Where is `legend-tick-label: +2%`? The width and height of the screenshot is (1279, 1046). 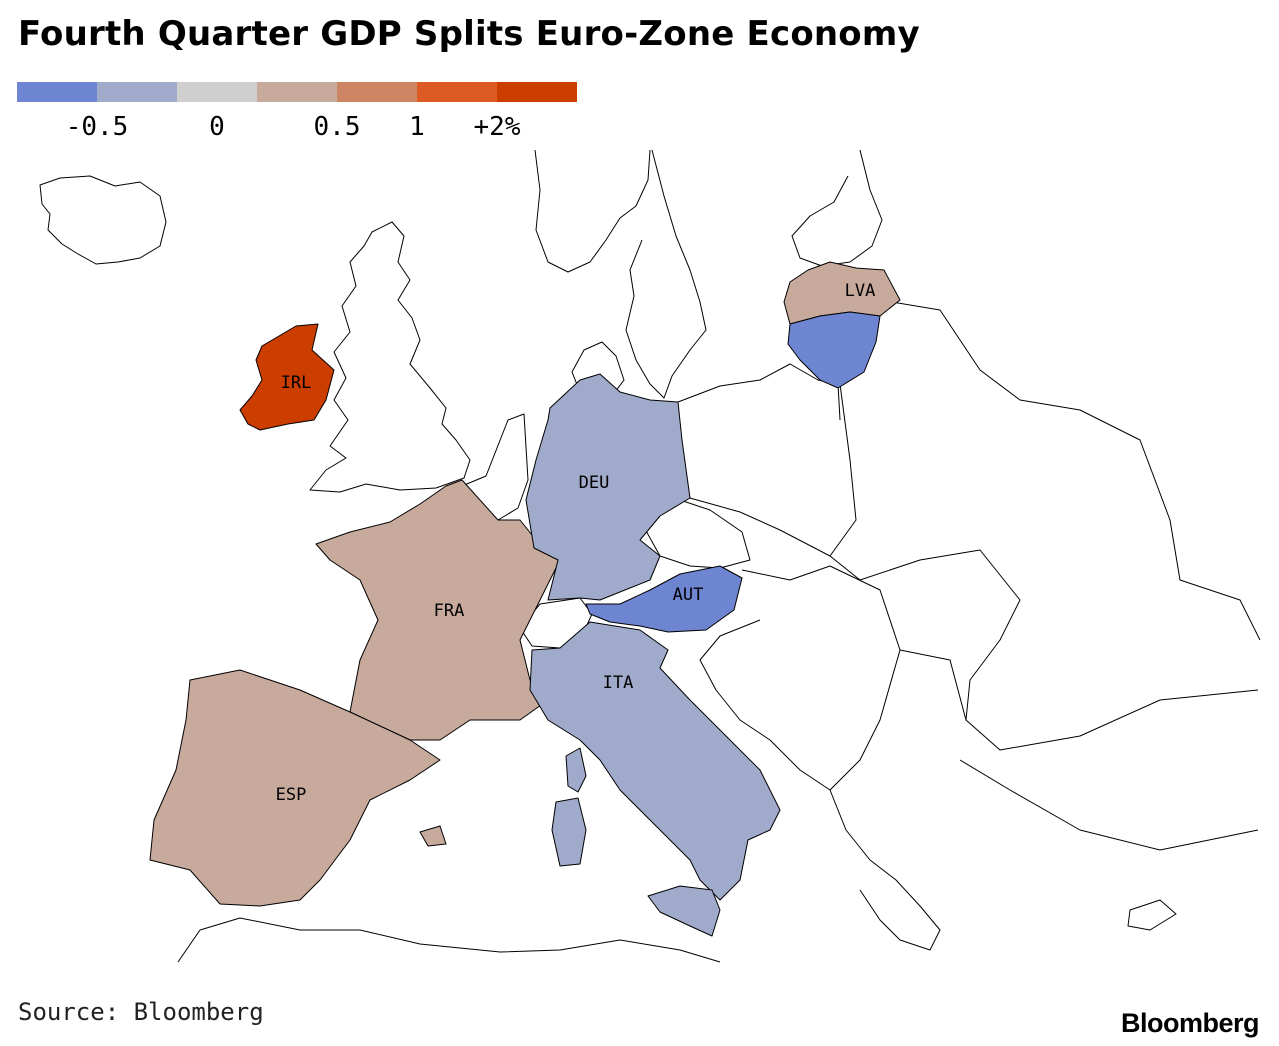 legend-tick-label: +2% is located at coordinates (497, 127).